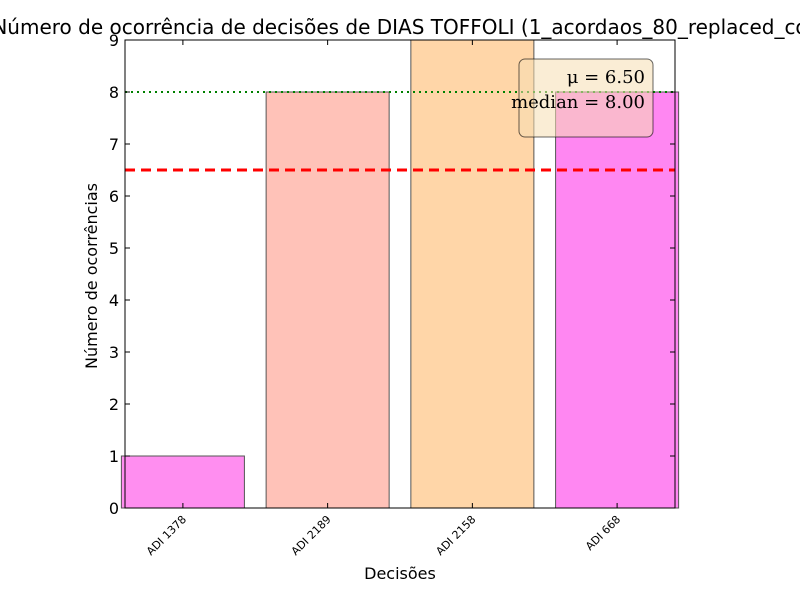 This screenshot has width=800, height=600. What do you see at coordinates (114, 404) in the screenshot?
I see `y-tick-label: 2` at bounding box center [114, 404].